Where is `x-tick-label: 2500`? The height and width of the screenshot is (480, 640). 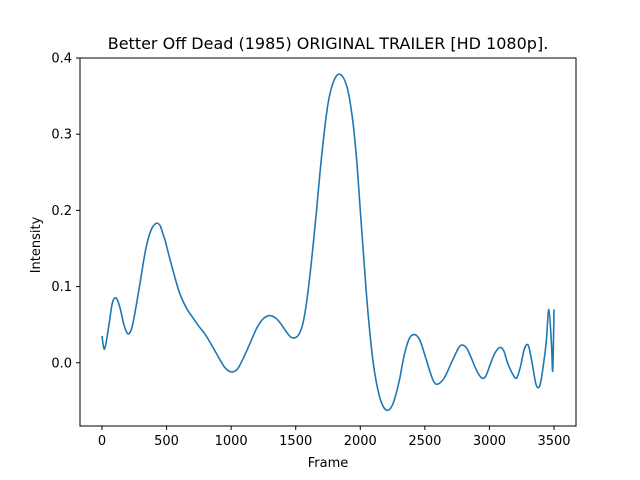 x-tick-label: 2500 is located at coordinates (424, 441).